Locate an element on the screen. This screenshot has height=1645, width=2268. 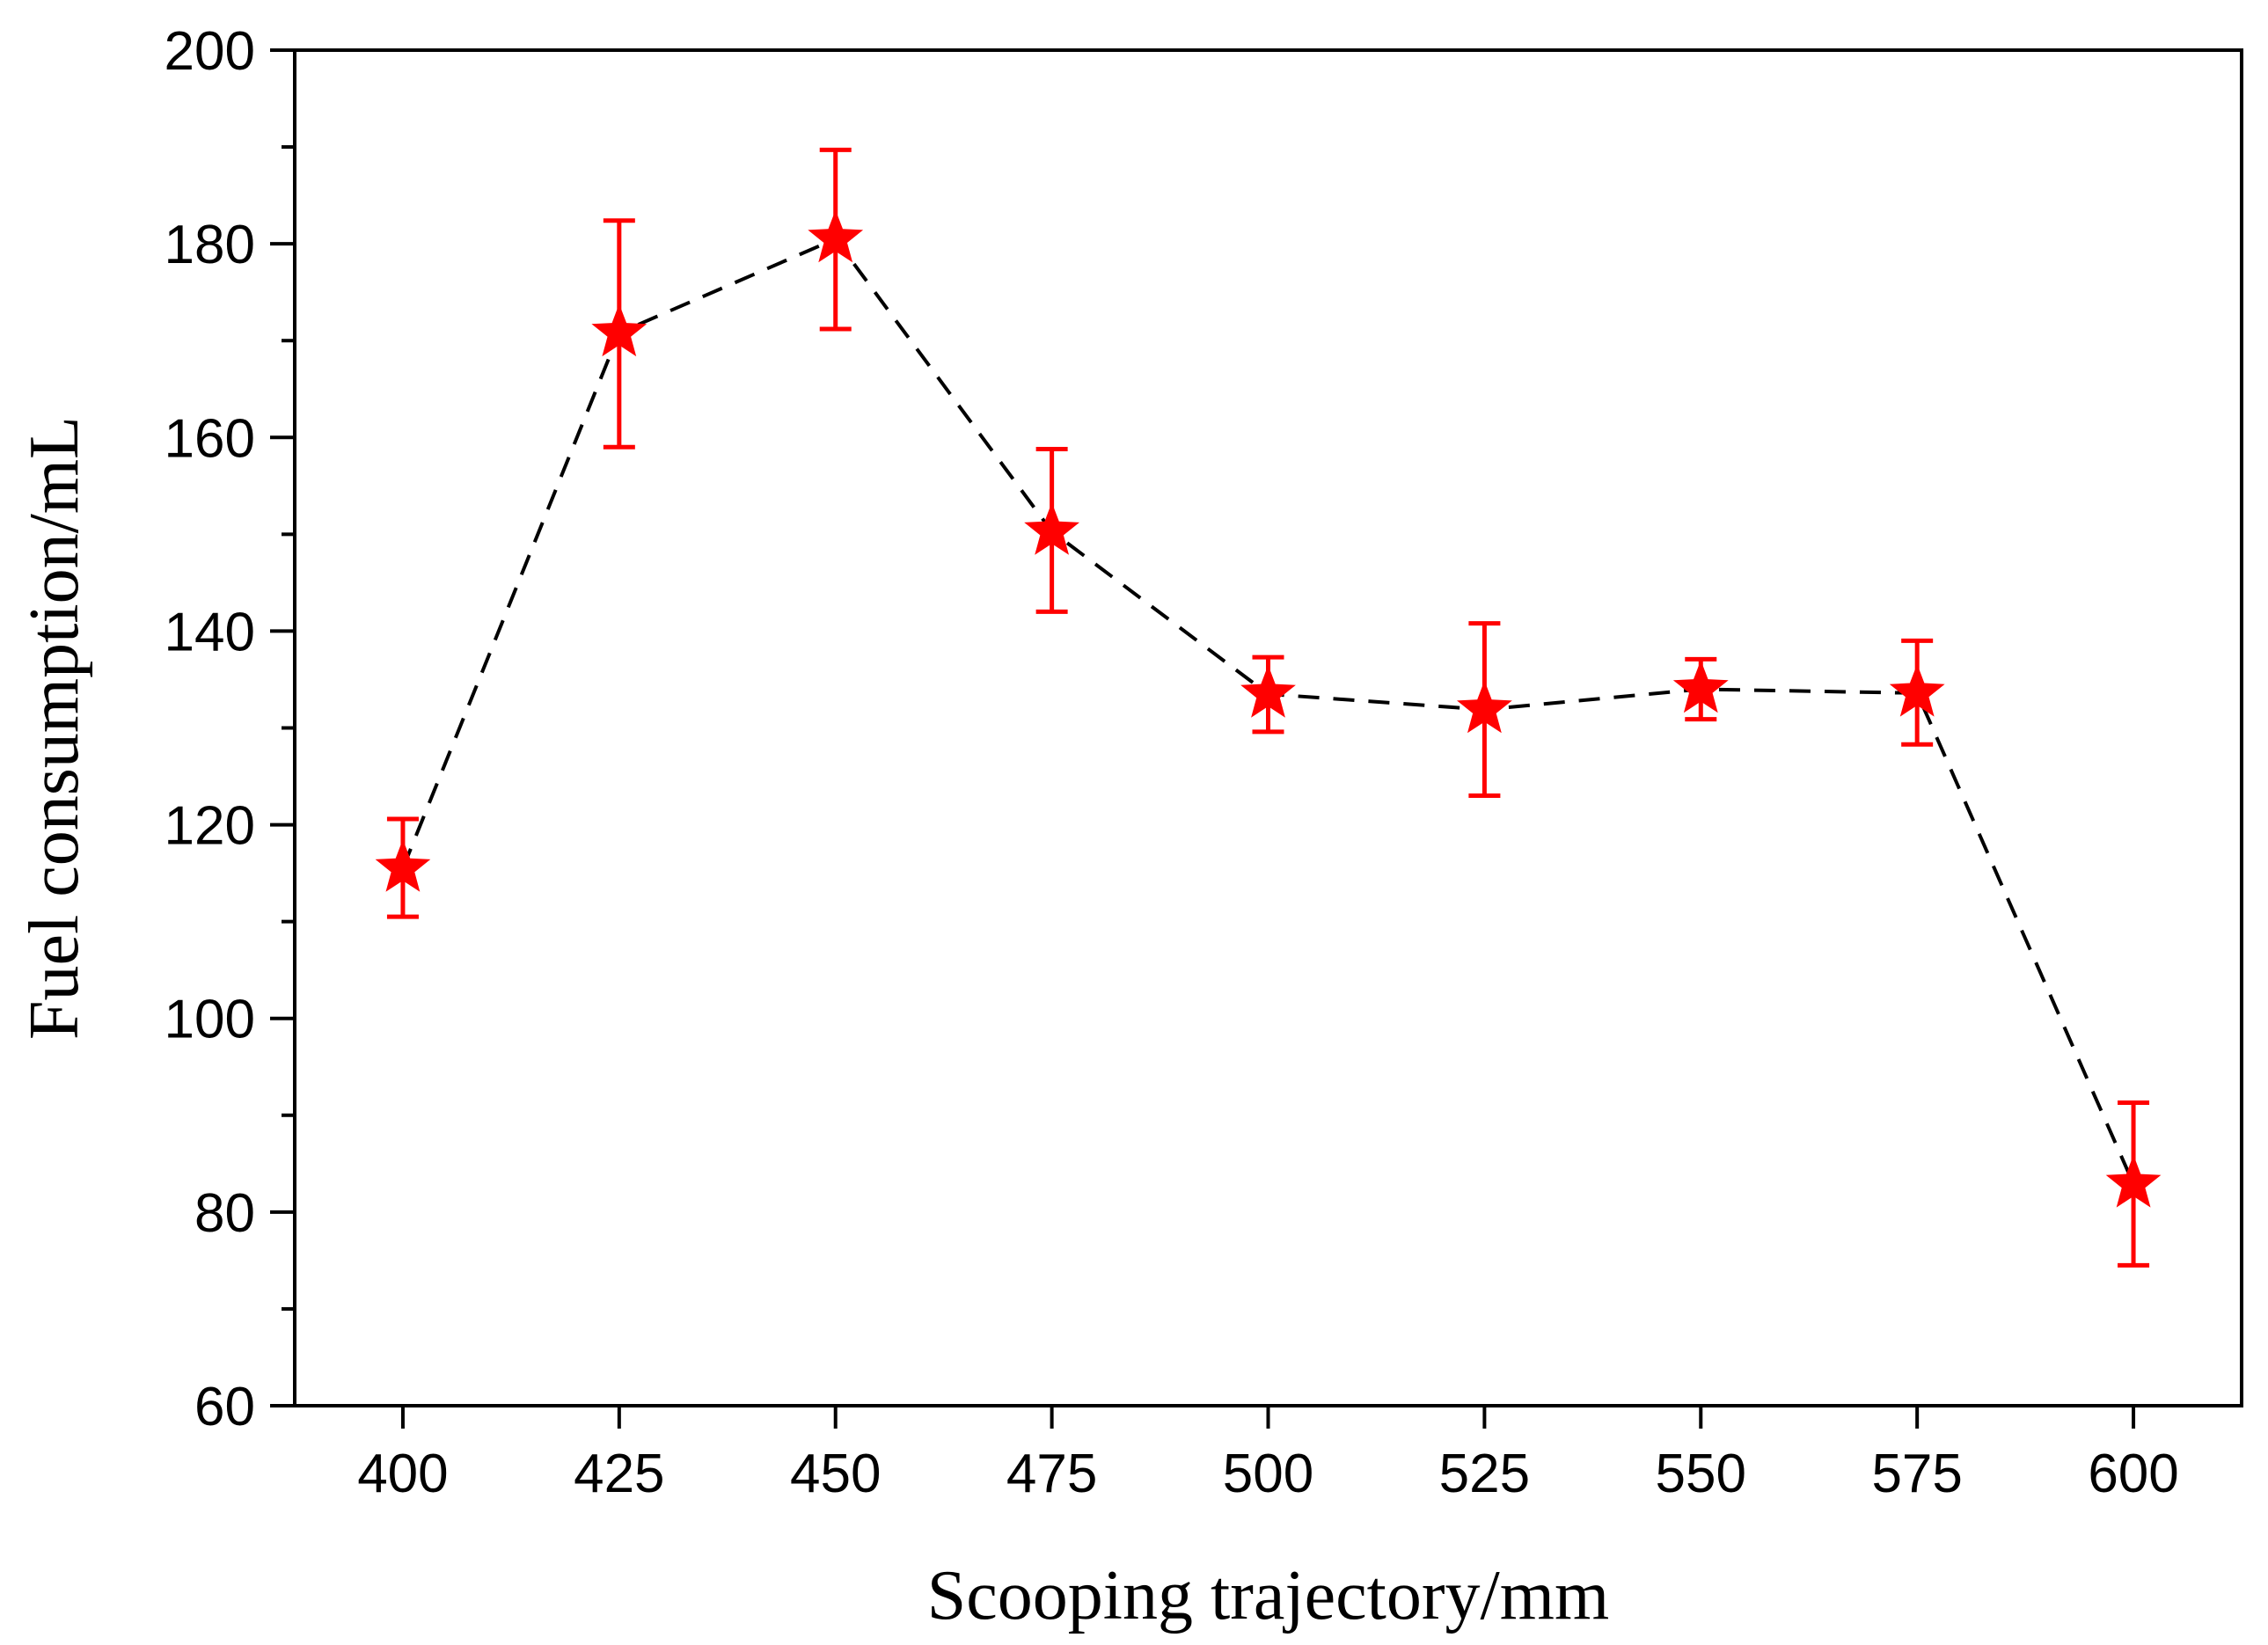
y-tick-label: 140 is located at coordinates (210, 632).